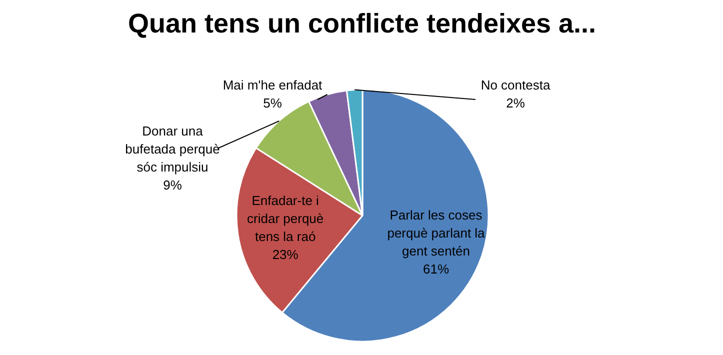 This screenshot has height=355, width=723. Describe the element at coordinates (436, 268) in the screenshot. I see `data-label: 61%` at that location.